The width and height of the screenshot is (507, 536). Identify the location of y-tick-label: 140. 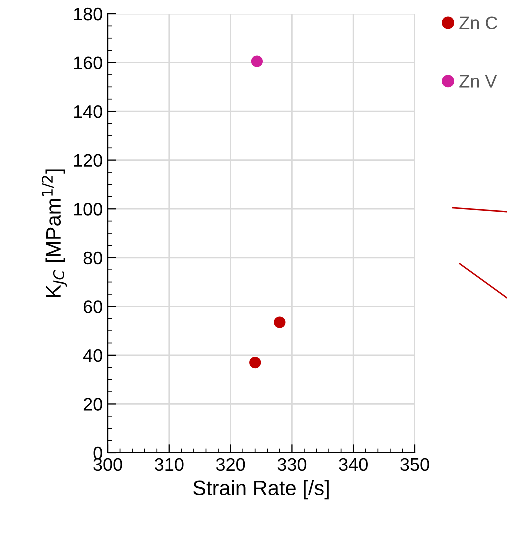
(88, 111).